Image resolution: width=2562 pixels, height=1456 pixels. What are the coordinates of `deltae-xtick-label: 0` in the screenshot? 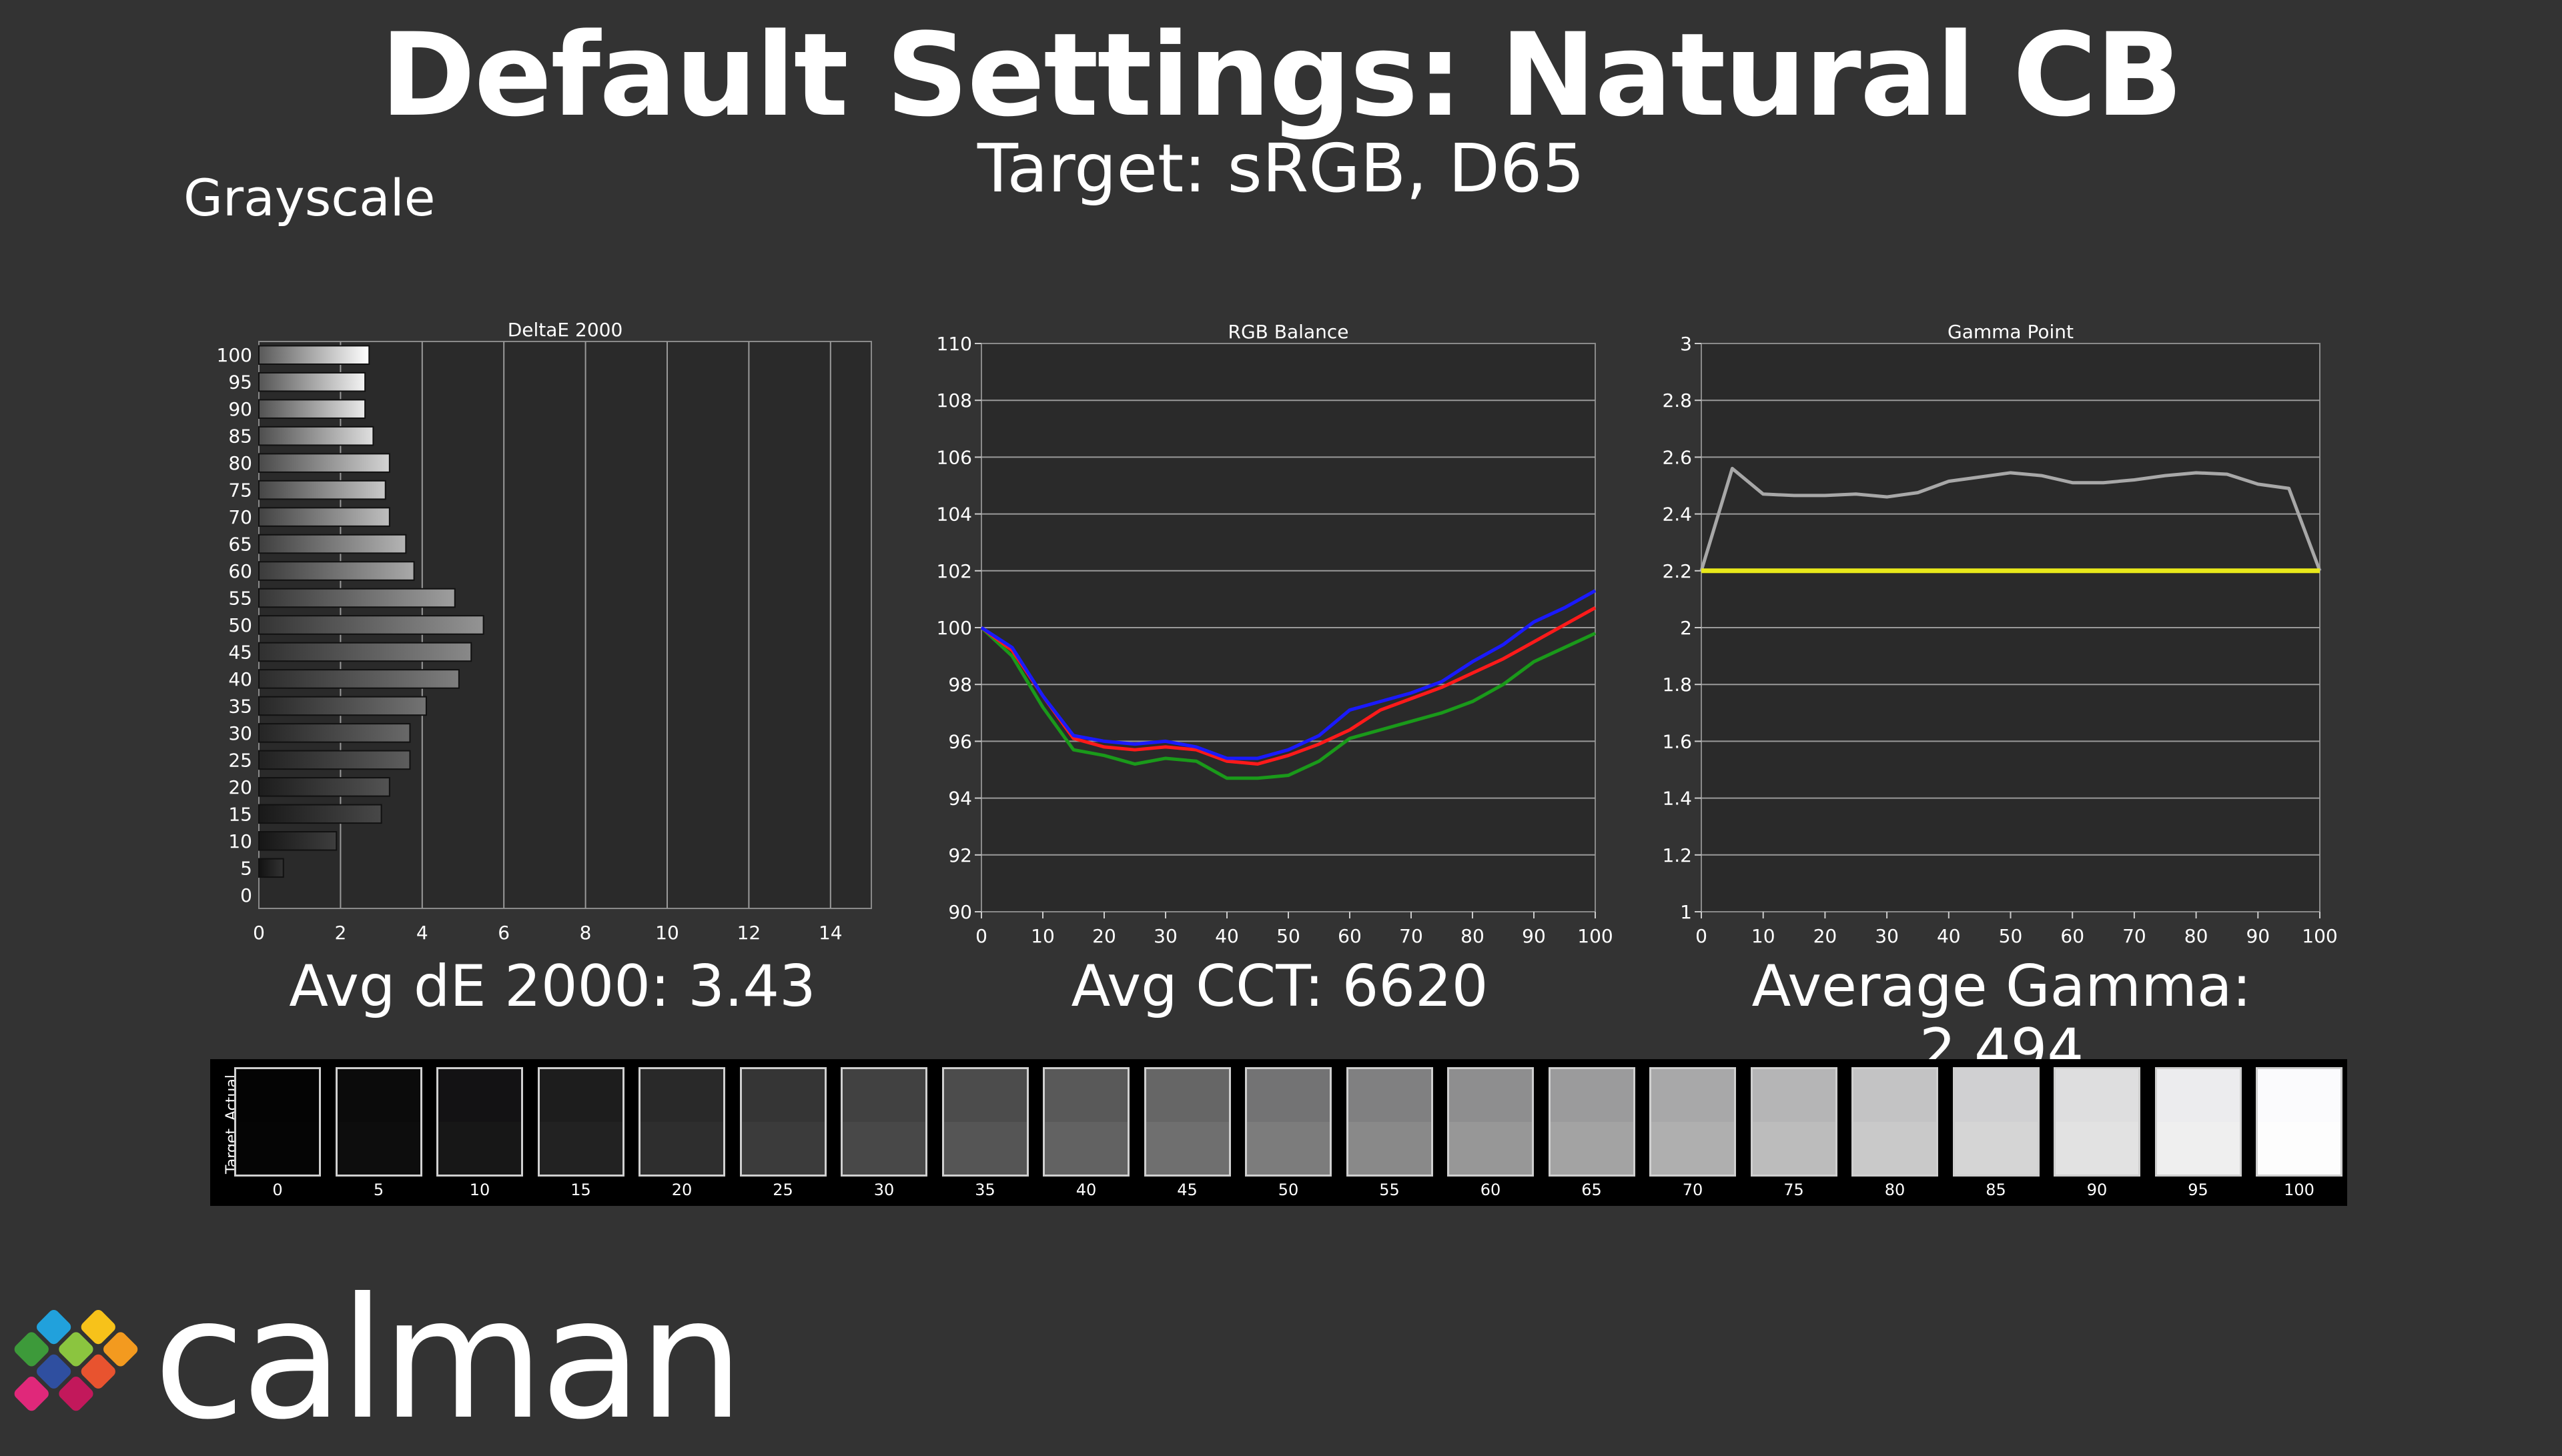 It's located at (259, 933).